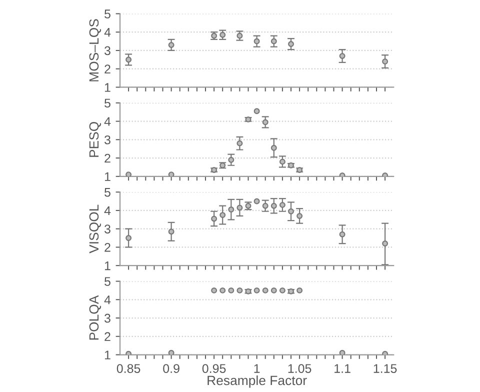 The height and width of the screenshot is (392, 480). What do you see at coordinates (95, 229) in the screenshot?
I see `y-axis-title: VISQOL` at bounding box center [95, 229].